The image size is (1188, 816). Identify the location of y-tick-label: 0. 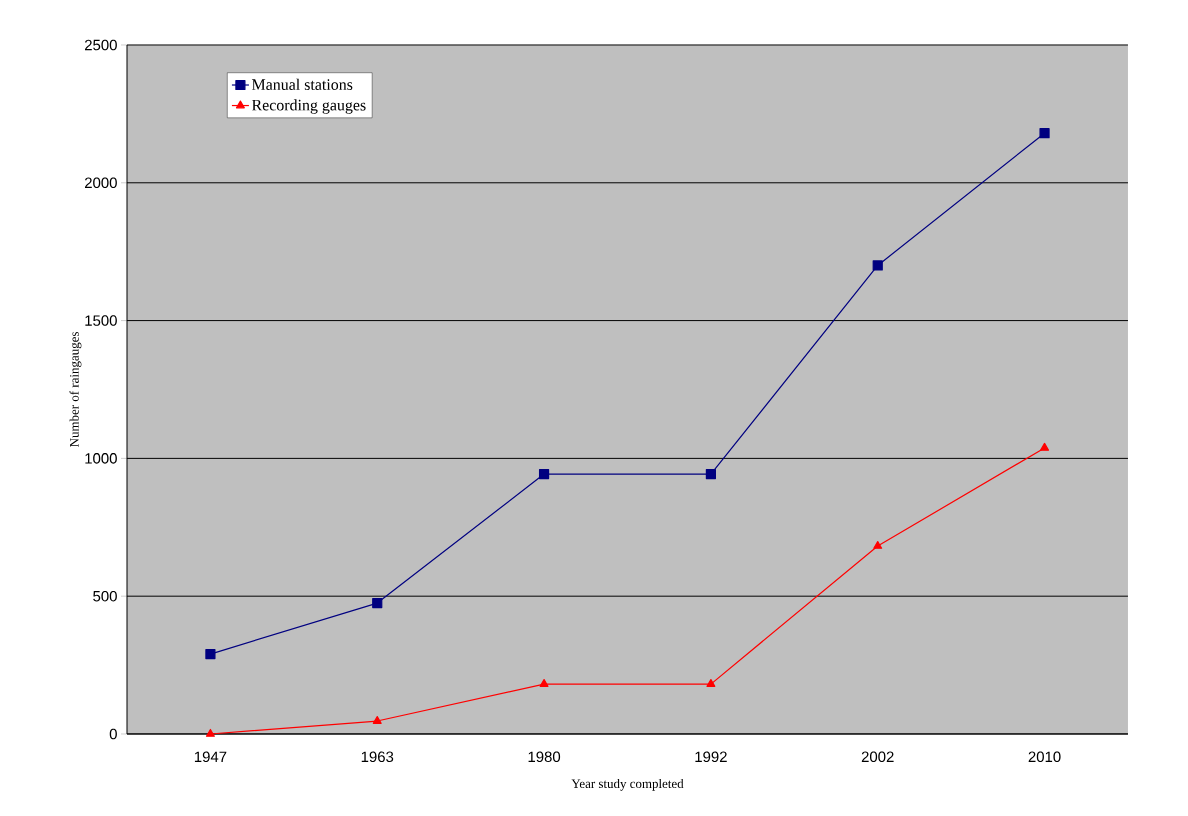
(113, 734).